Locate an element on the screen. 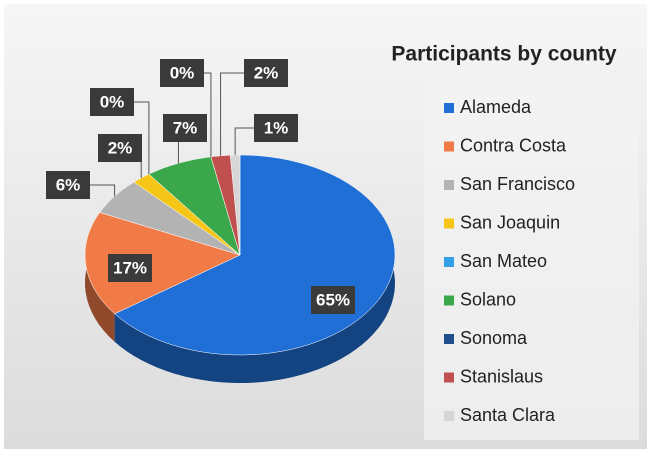  legend-label: Stanislaus is located at coordinates (501, 376).